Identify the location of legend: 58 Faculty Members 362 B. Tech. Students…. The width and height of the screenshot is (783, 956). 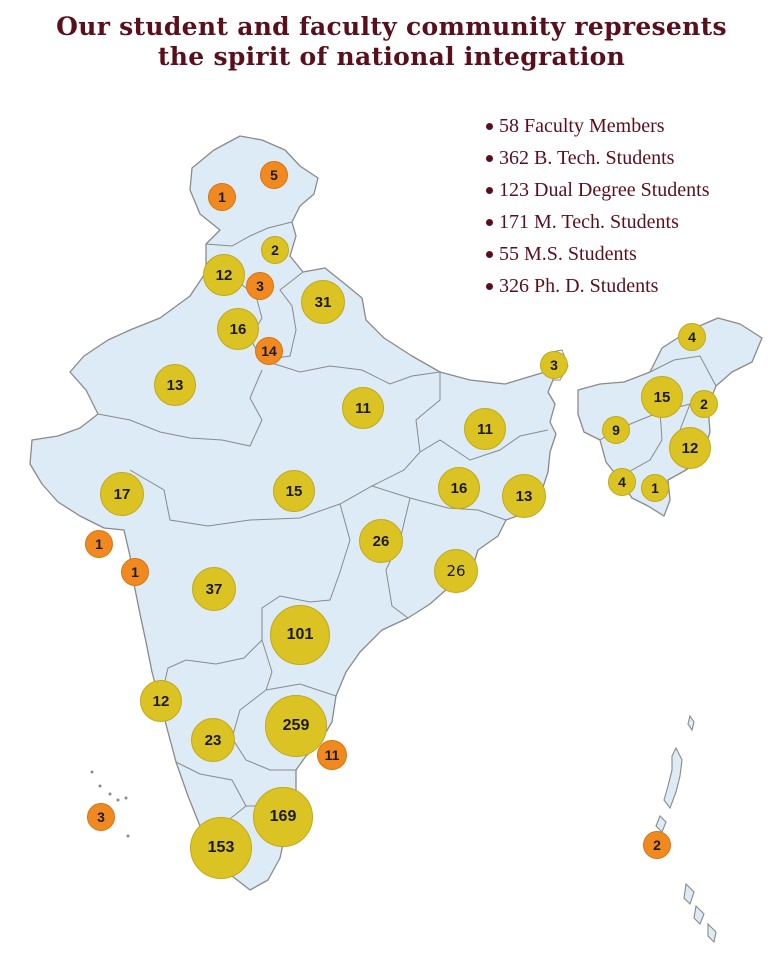
(598, 206).